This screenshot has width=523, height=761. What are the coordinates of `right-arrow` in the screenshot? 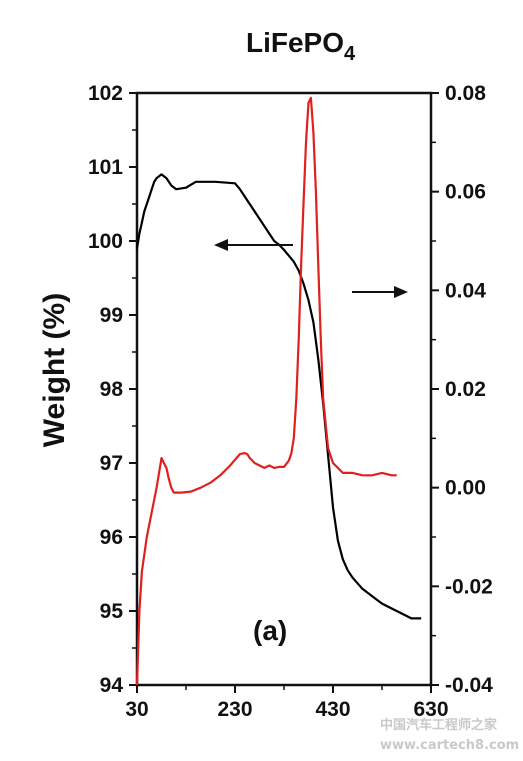 It's located at (380, 292).